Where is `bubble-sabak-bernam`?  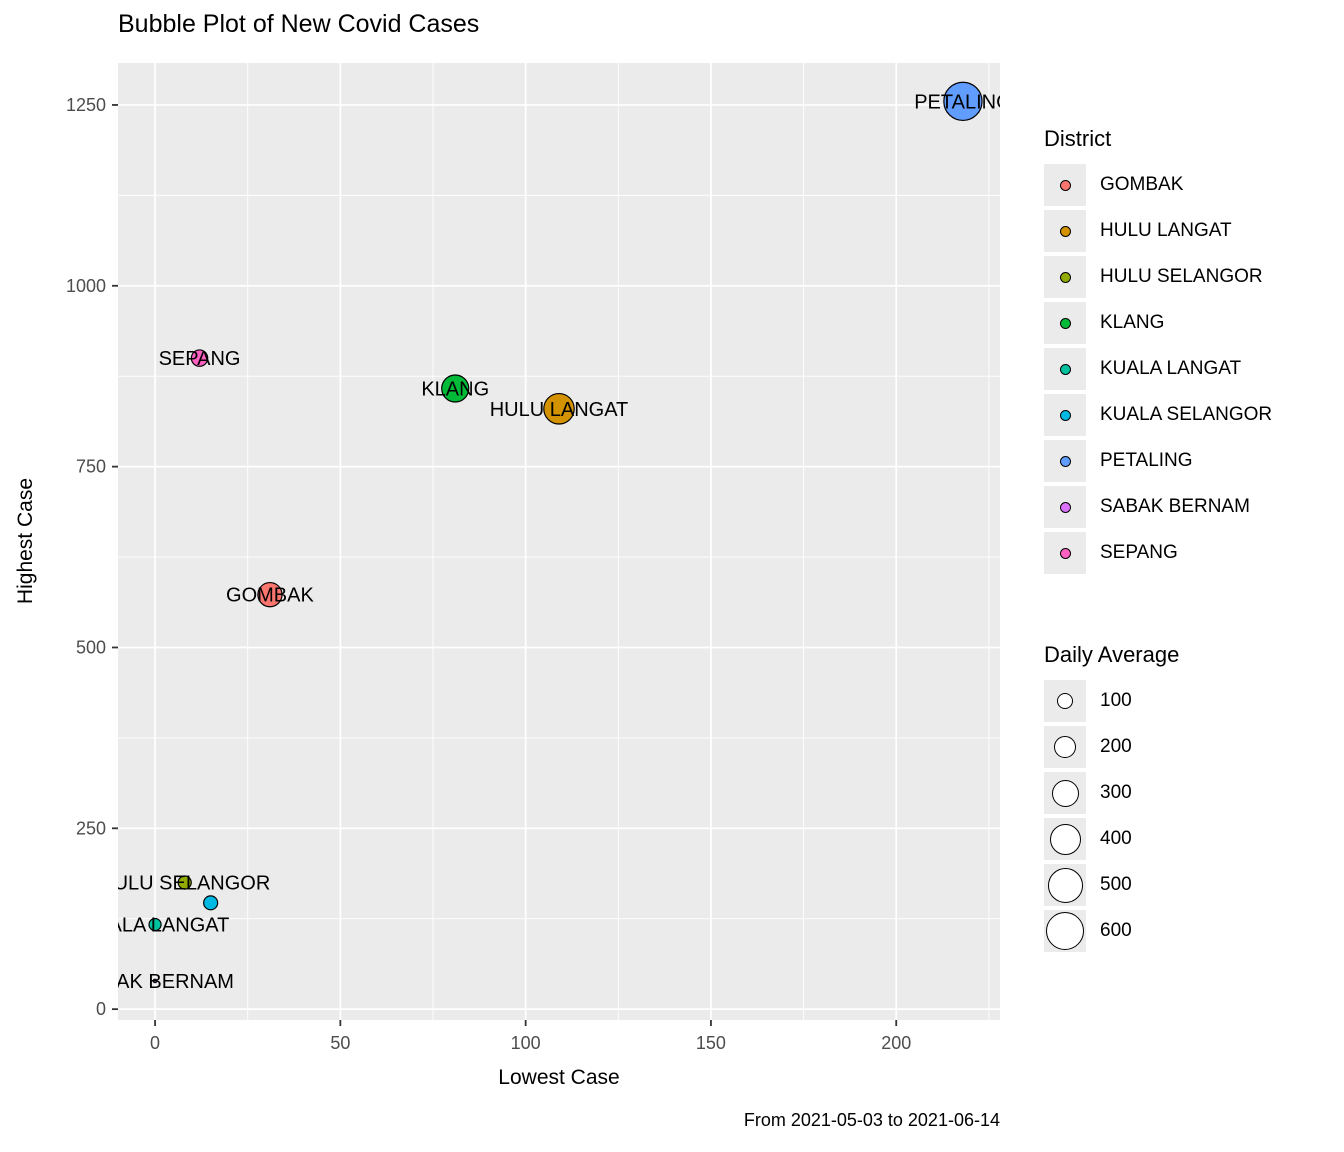 bubble-sabak-bernam is located at coordinates (155, 981).